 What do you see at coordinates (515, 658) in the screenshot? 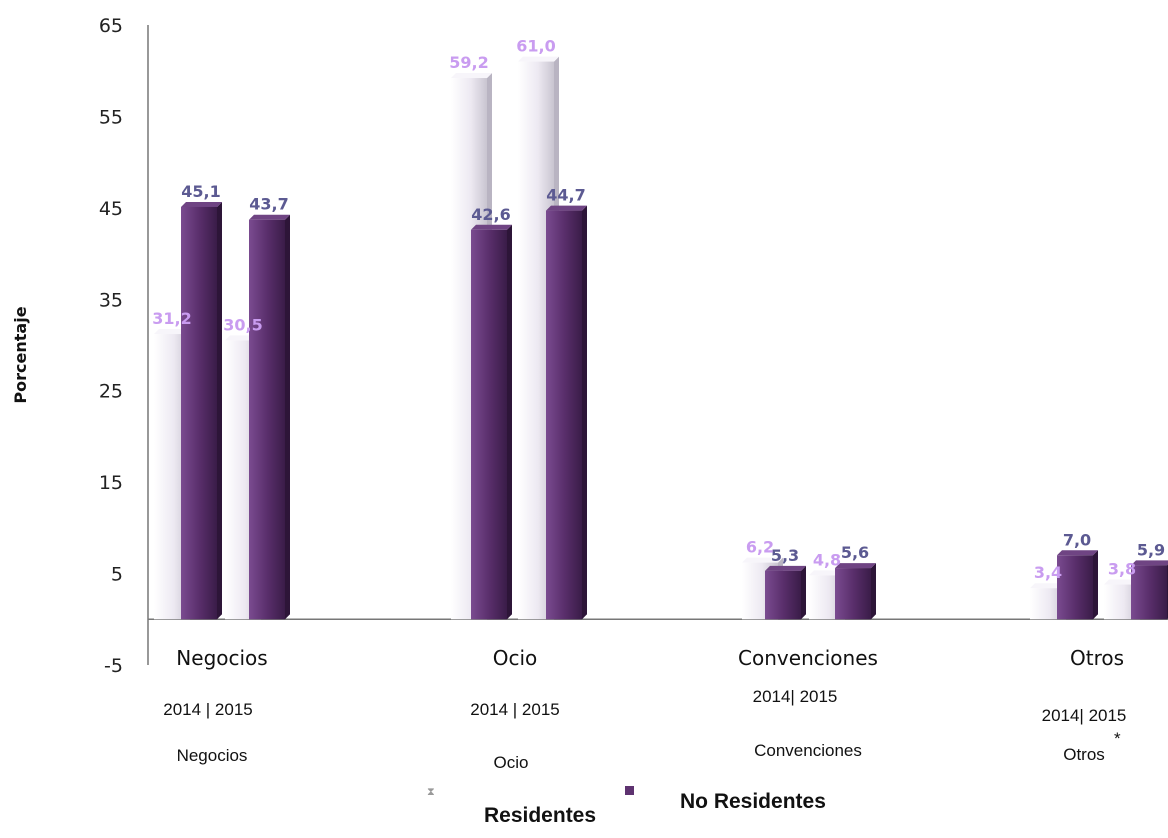
I see `category-label: Ocio` at bounding box center [515, 658].